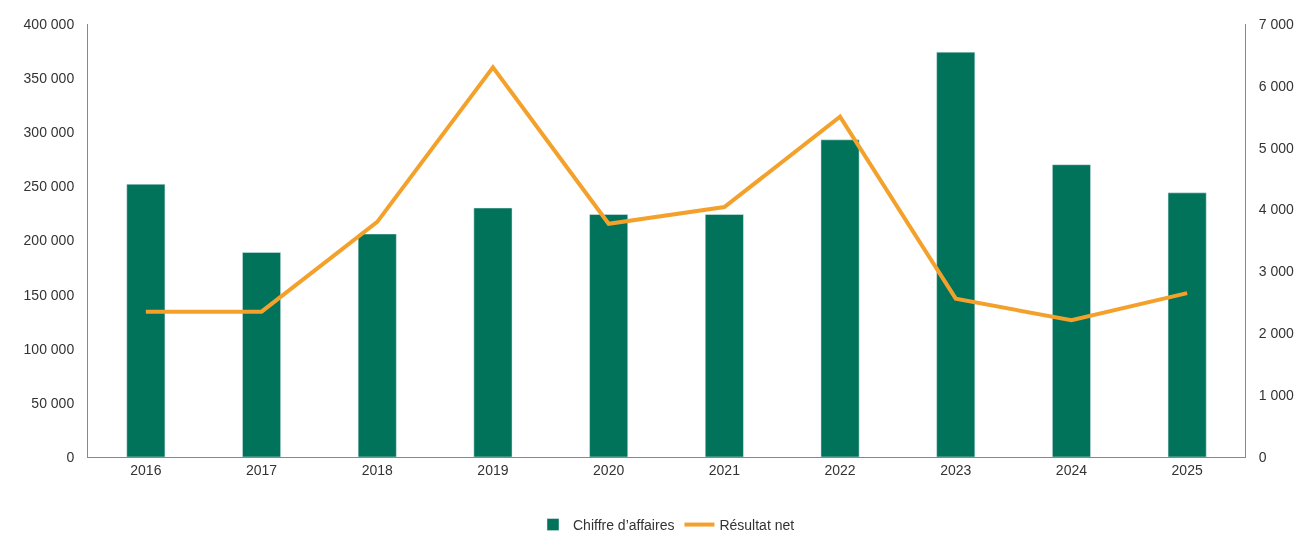 This screenshot has height=553, width=1309. I want to click on y2-tick-label: 4 000, so click(1276, 209).